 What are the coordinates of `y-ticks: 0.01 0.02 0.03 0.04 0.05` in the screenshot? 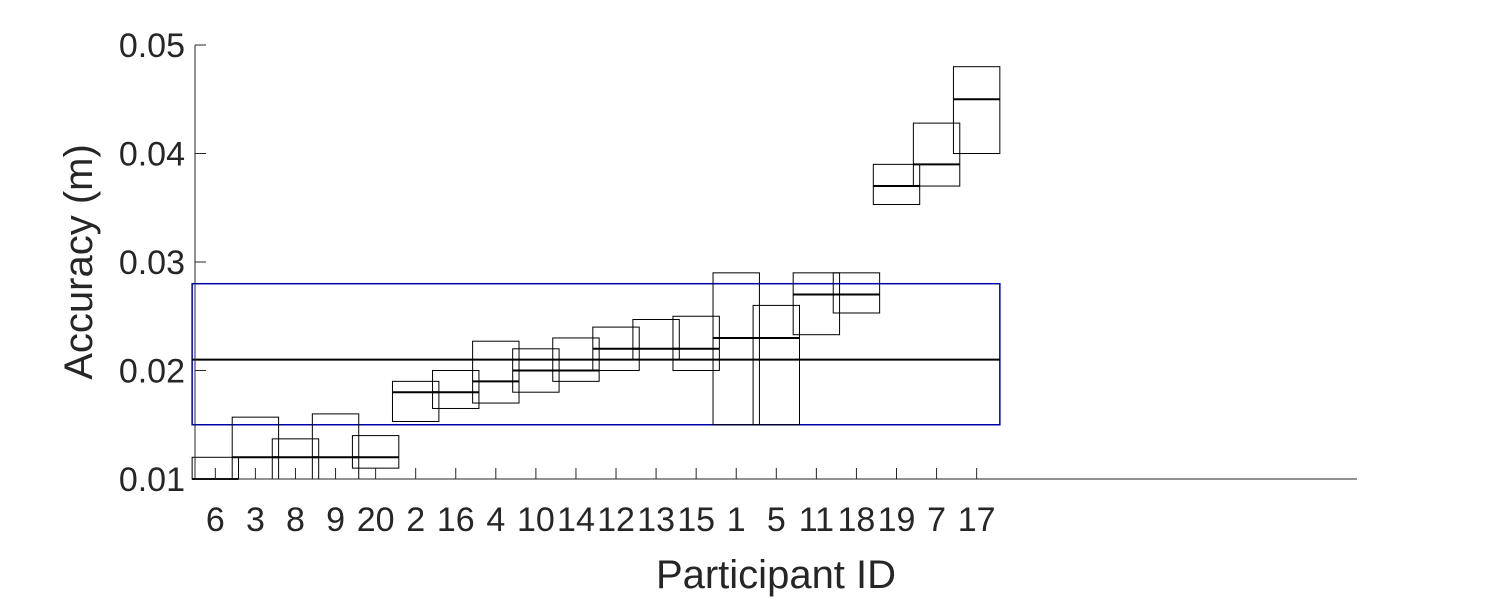 It's located at (162, 263).